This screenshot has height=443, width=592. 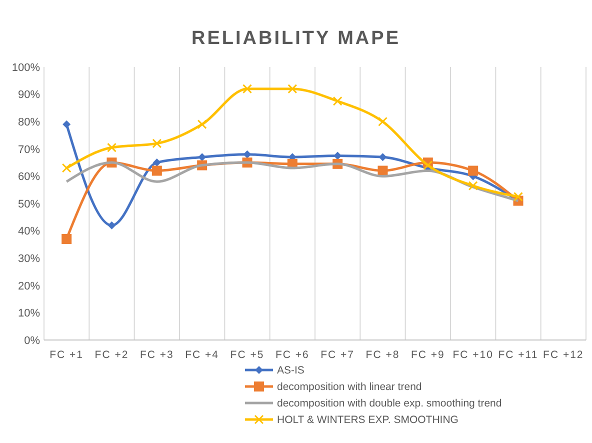 I want to click on x-tick-label: FC +8, so click(x=383, y=355).